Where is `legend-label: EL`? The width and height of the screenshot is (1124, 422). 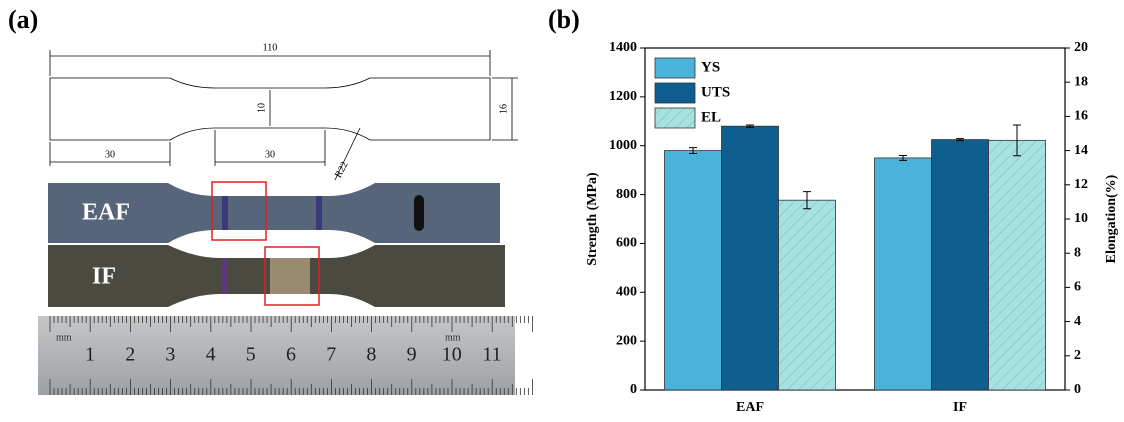
legend-label: EL is located at coordinates (711, 117).